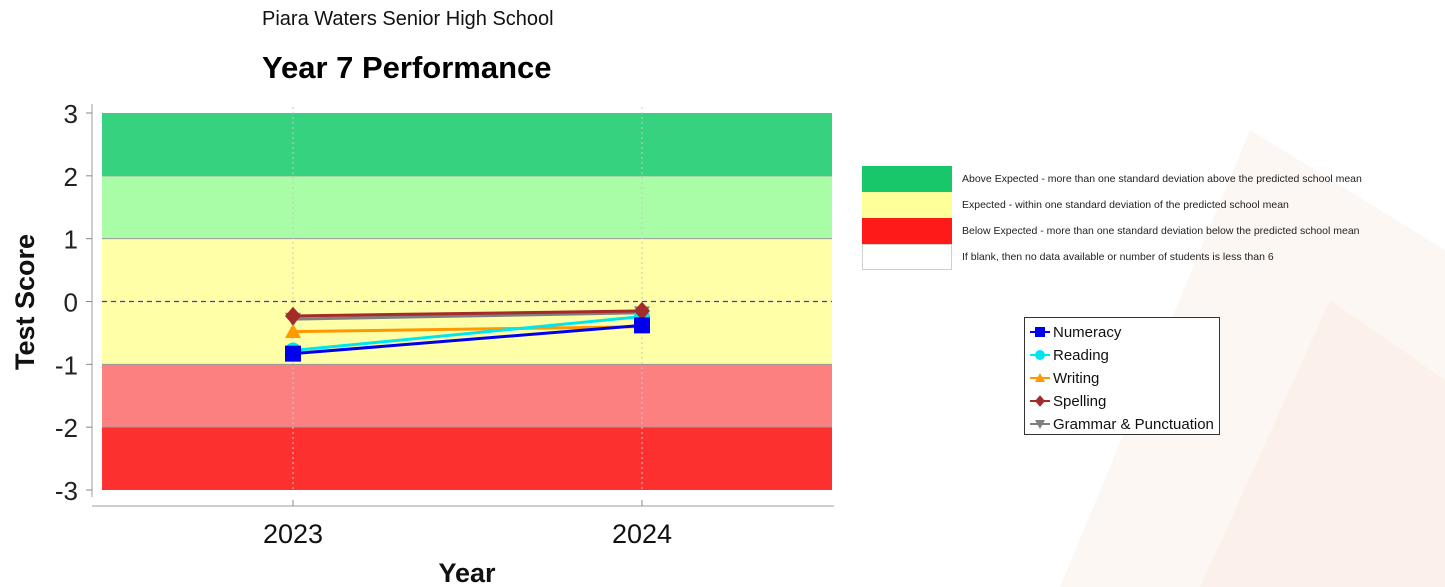 This screenshot has height=587, width=1445. What do you see at coordinates (907, 205) in the screenshot?
I see `band-swatch-expected` at bounding box center [907, 205].